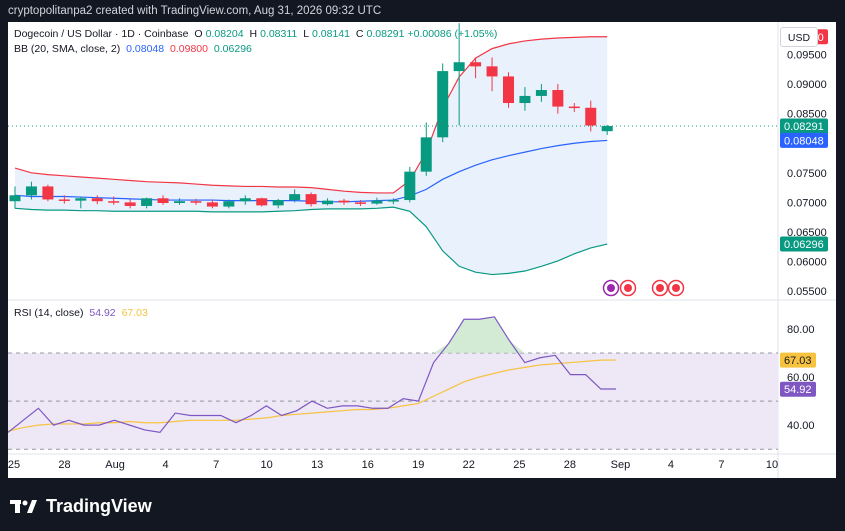 This screenshot has height=531, width=845. I want to click on high-value: 0.08311, so click(279, 34).